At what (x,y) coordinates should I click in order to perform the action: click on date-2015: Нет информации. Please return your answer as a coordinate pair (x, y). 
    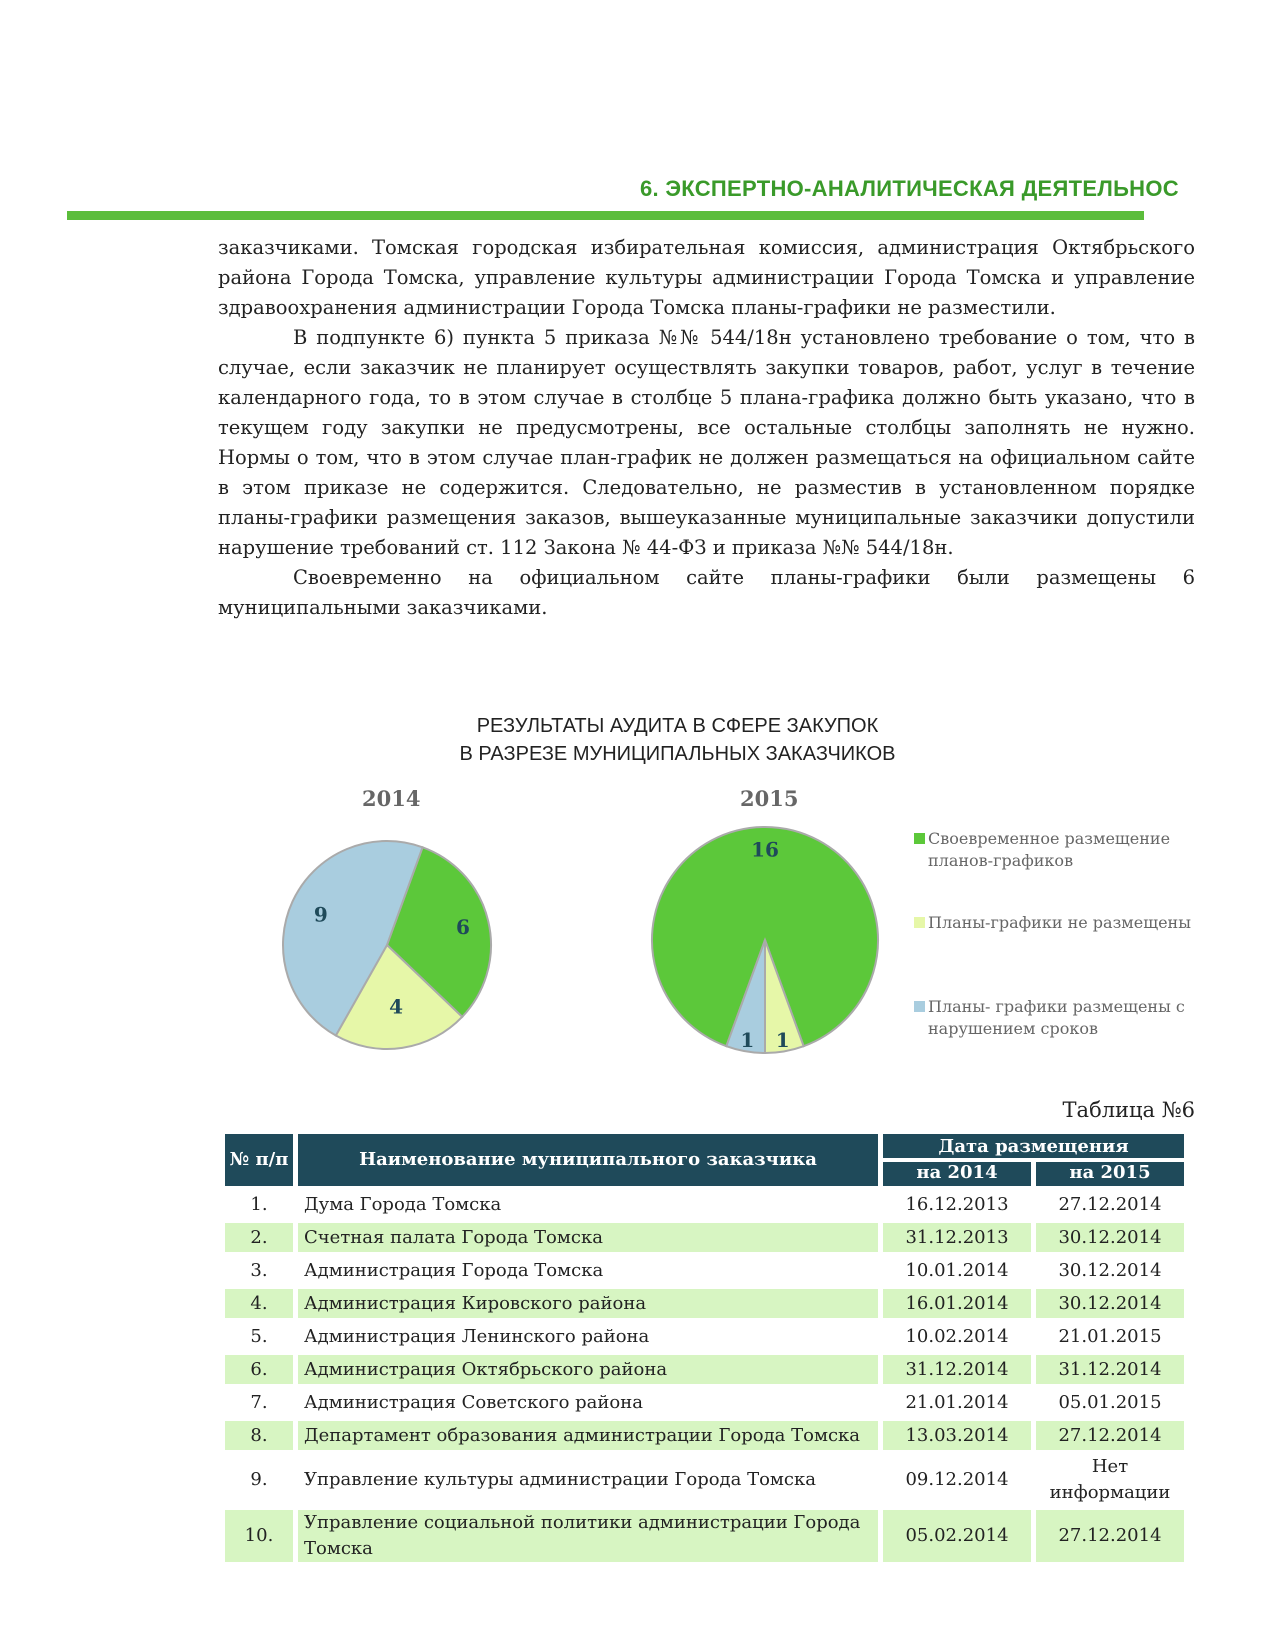
    Looking at the image, I should click on (1110, 1479).